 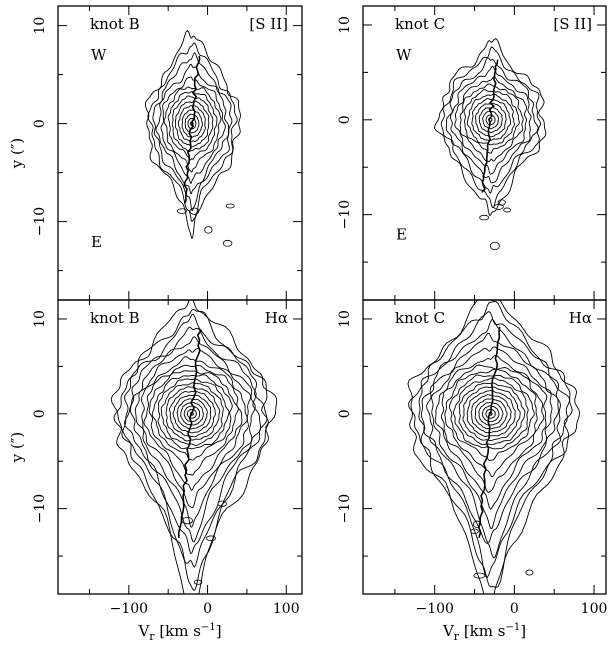 I want to click on x-tick-label: 100, so click(x=286, y=609).